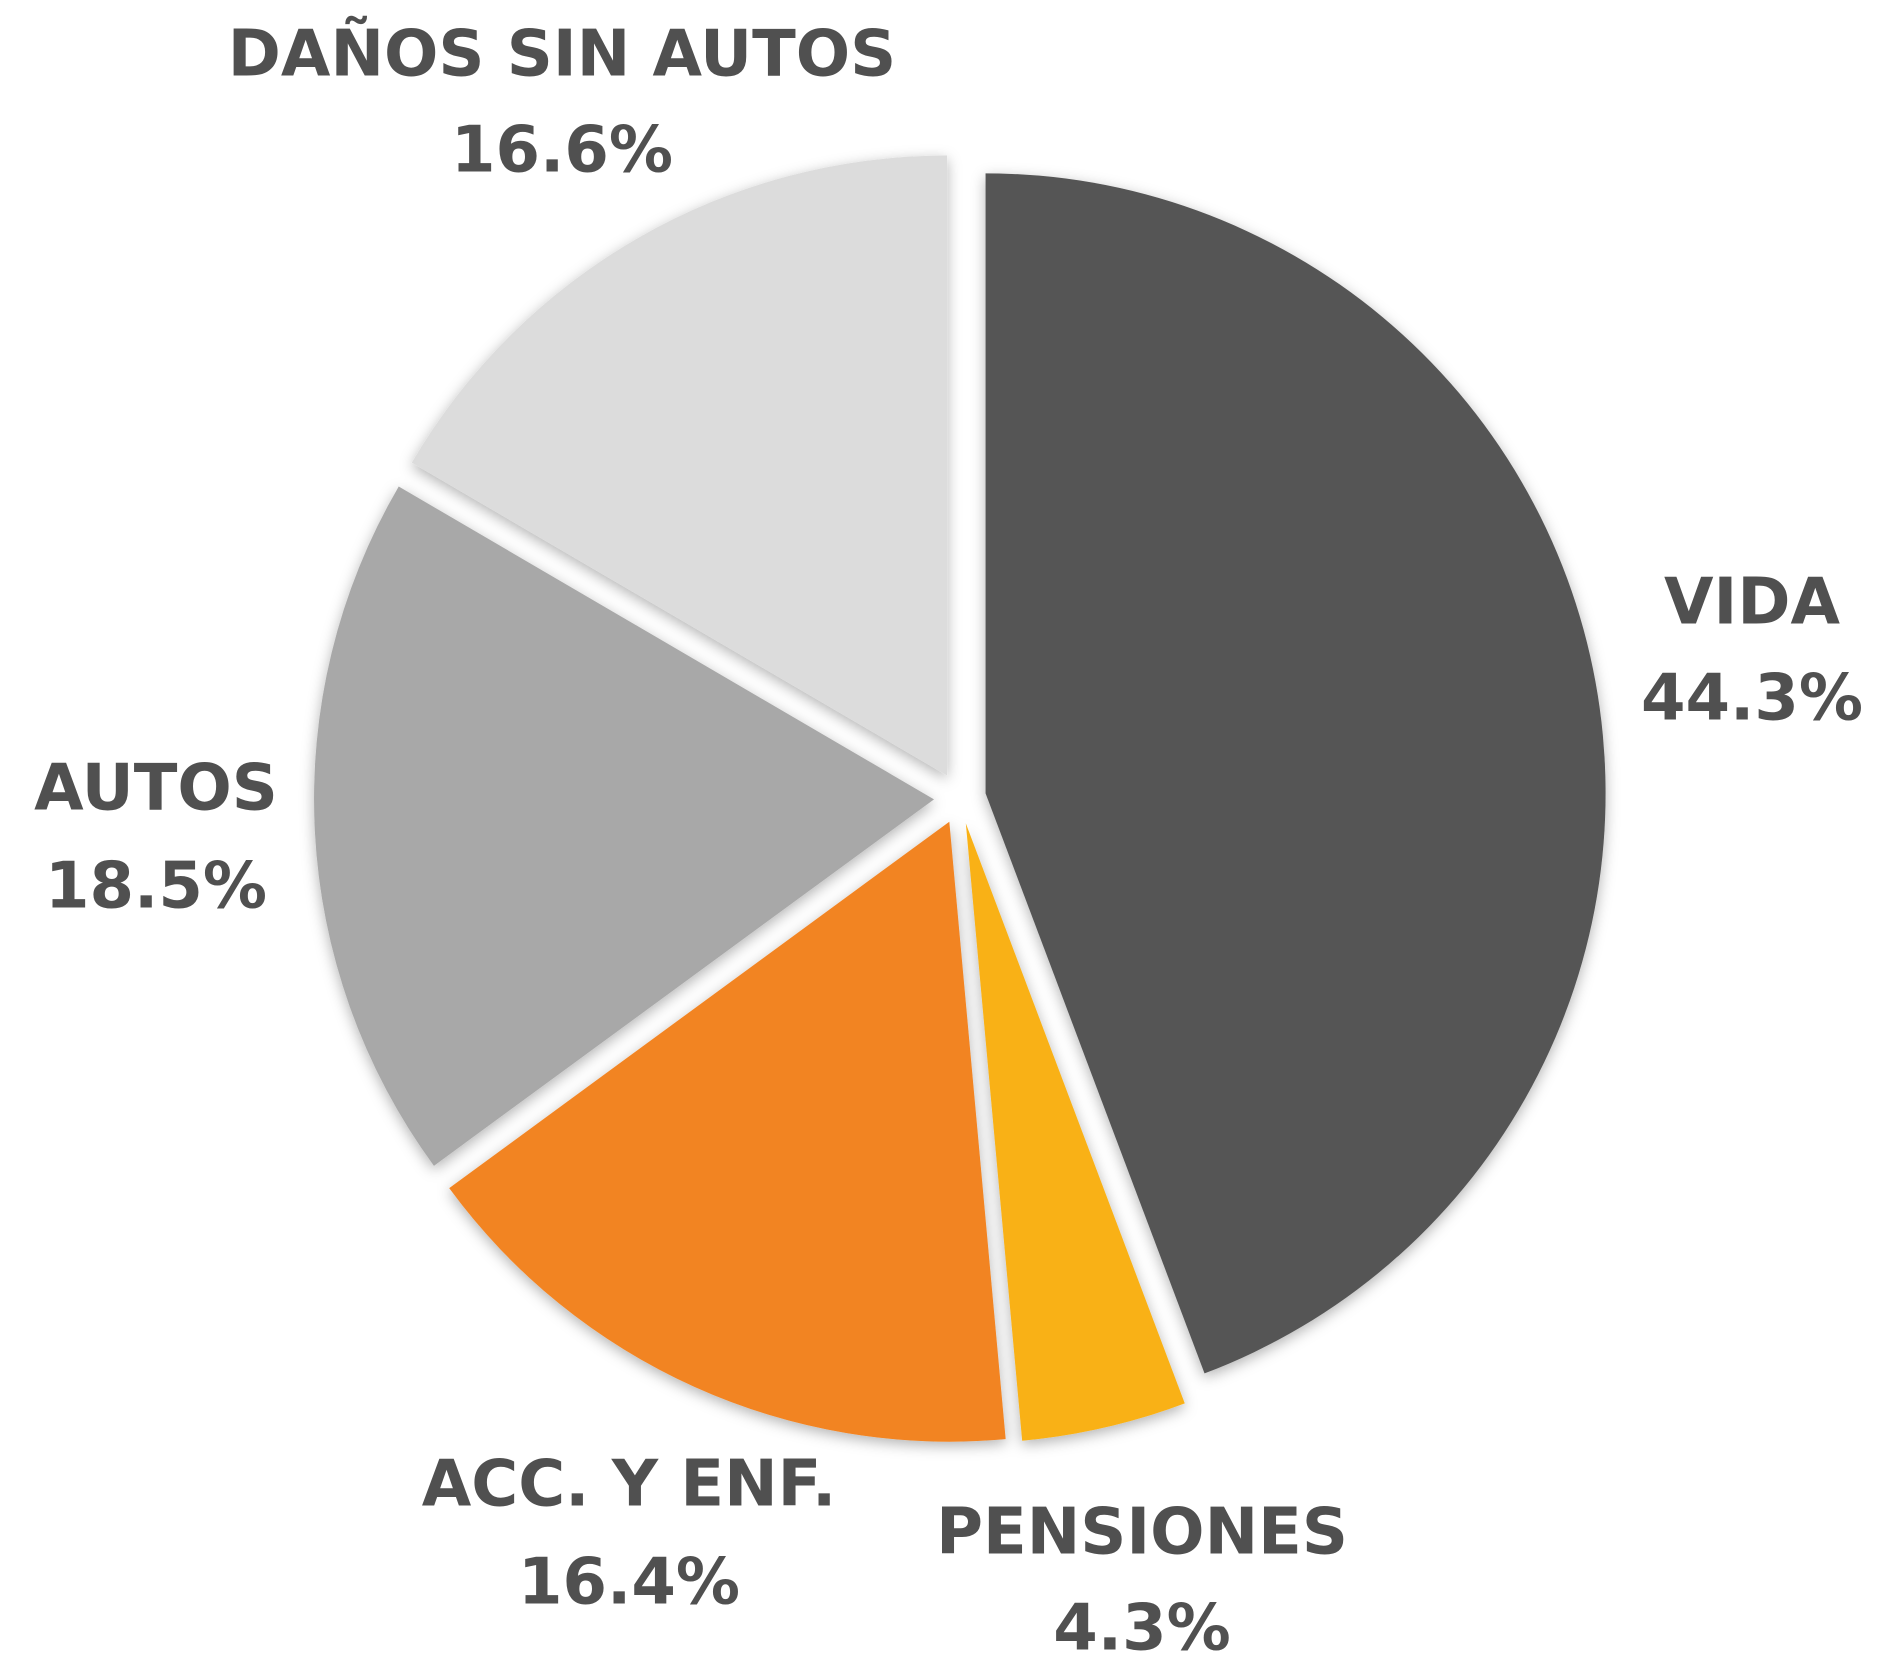 The height and width of the screenshot is (1665, 1880). Describe the element at coordinates (562, 54) in the screenshot. I see `slice-label: DAÑOS SIN AUTOS` at that location.